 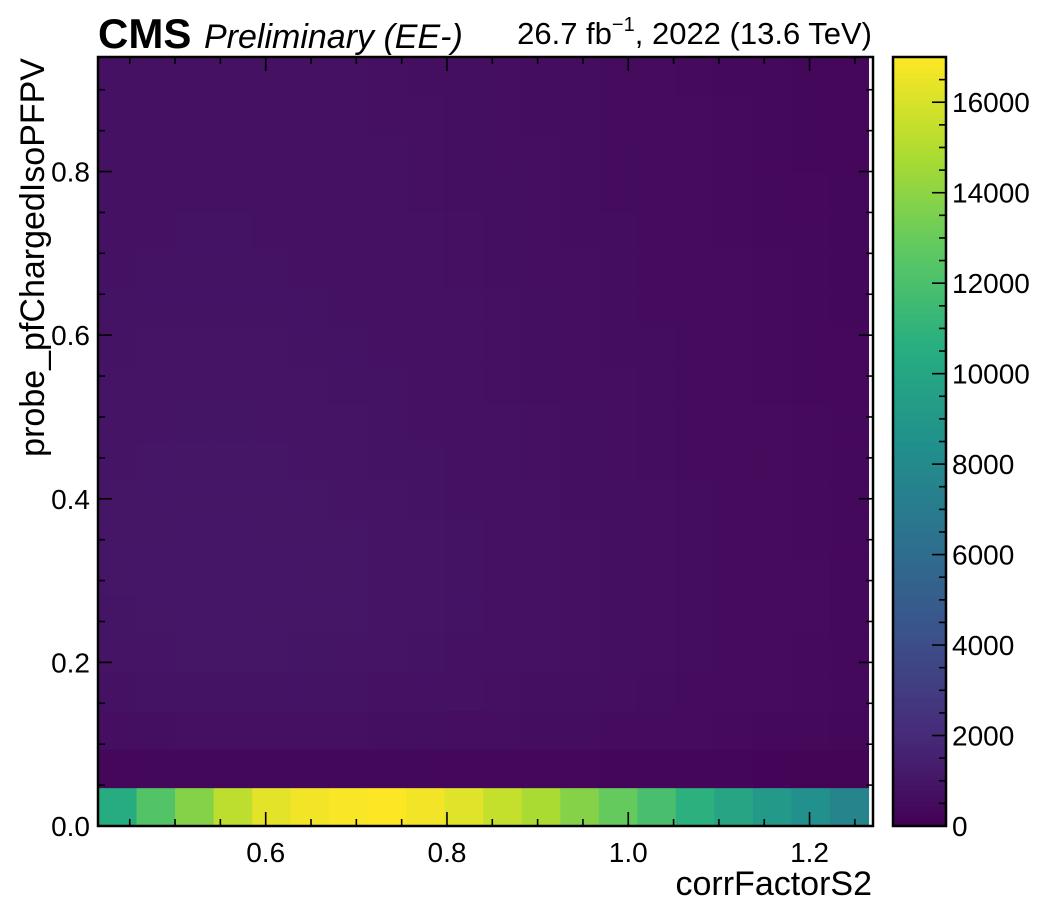 I want to click on lumi-rest: , 2022 (13.6 TeV), so click(x=753, y=33).